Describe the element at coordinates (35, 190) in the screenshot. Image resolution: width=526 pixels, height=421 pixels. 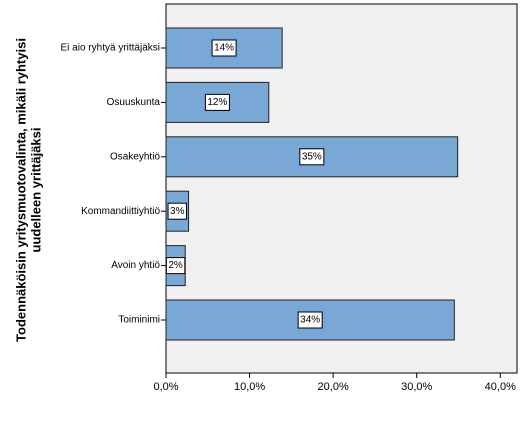
I see `y-axis-title-line: uudelleen yrittäjäksi` at that location.